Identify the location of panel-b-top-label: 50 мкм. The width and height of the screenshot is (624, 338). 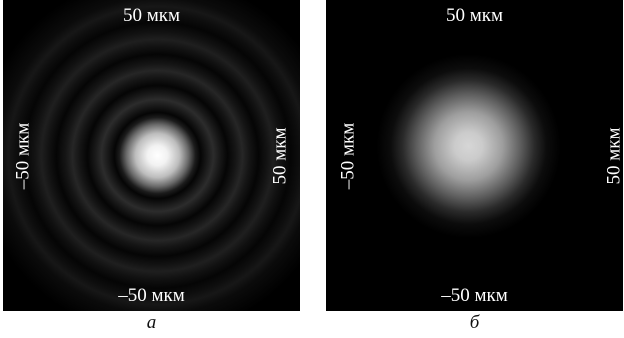
(474, 15).